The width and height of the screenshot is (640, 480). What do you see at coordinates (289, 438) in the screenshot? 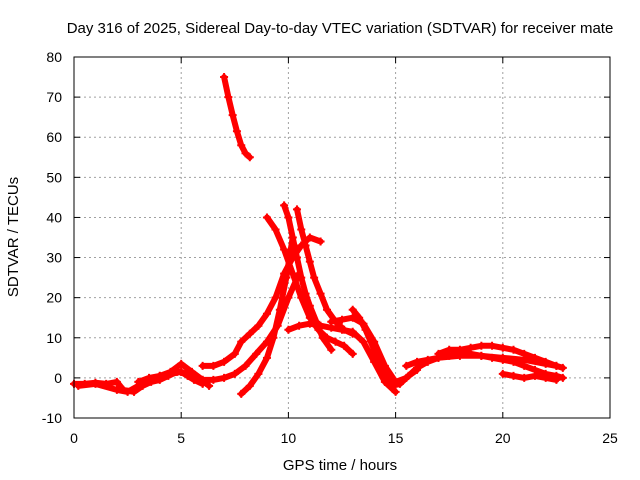
I see `x-tick-label: 10` at bounding box center [289, 438].